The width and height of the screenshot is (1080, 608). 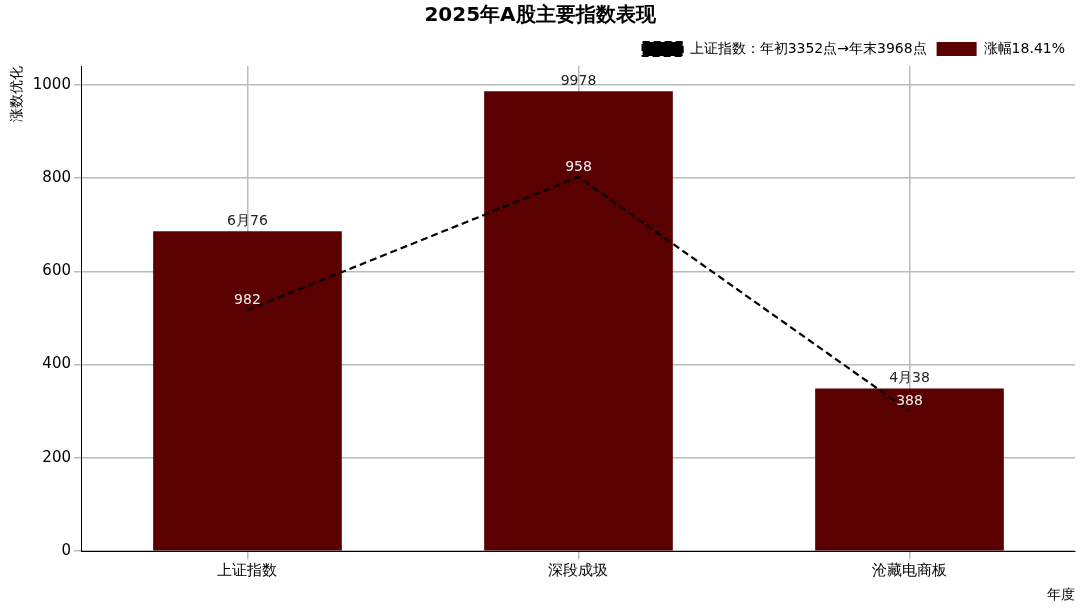 I want to click on annotation: 958, so click(x=578, y=165).